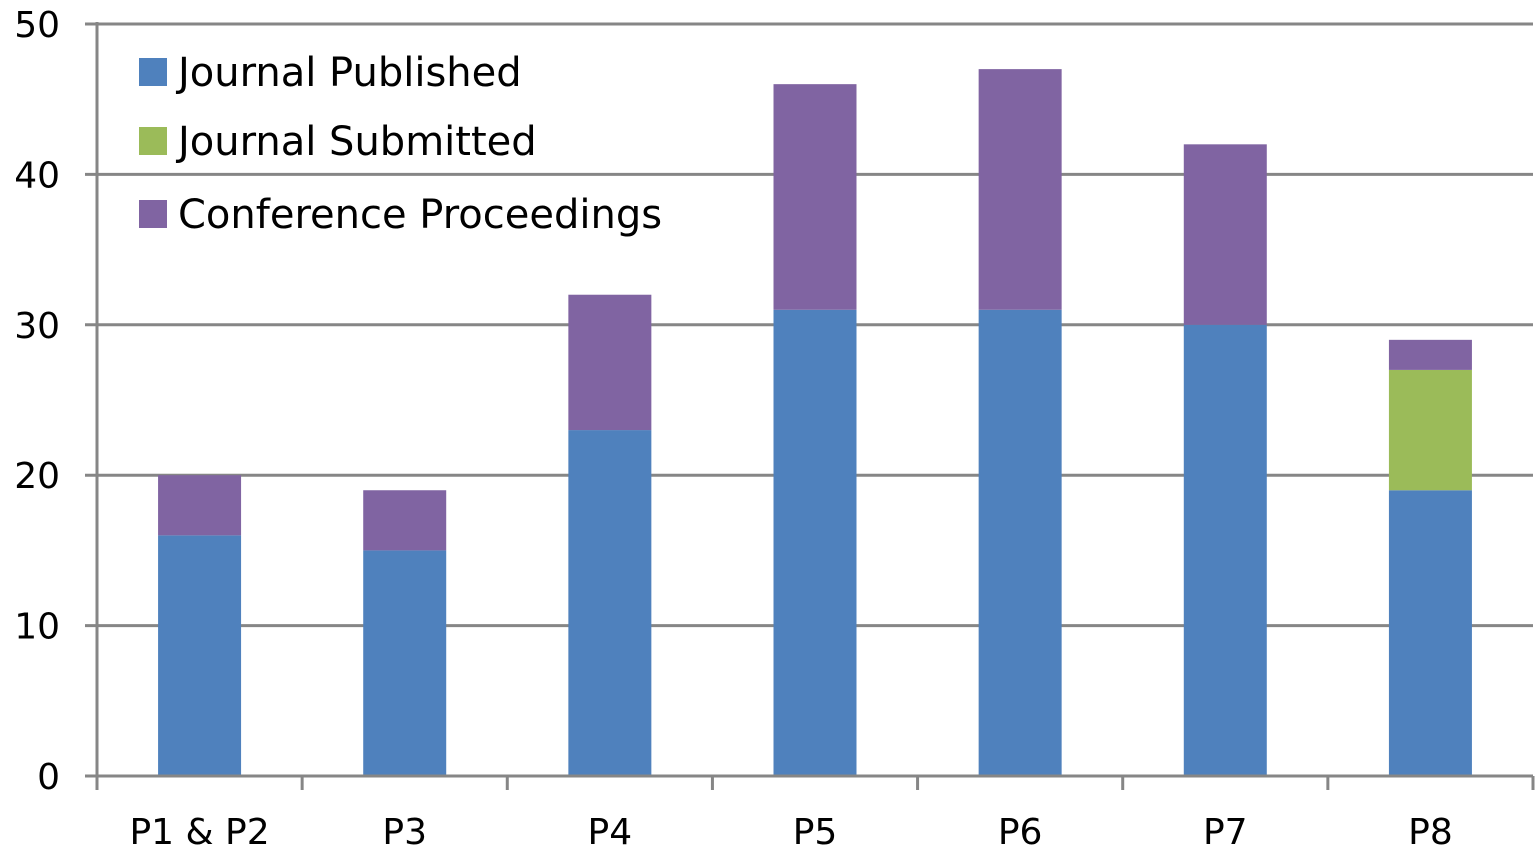 This screenshot has height=850, width=1535. Describe the element at coordinates (37, 25) in the screenshot. I see `y-tick-label: 50` at that location.